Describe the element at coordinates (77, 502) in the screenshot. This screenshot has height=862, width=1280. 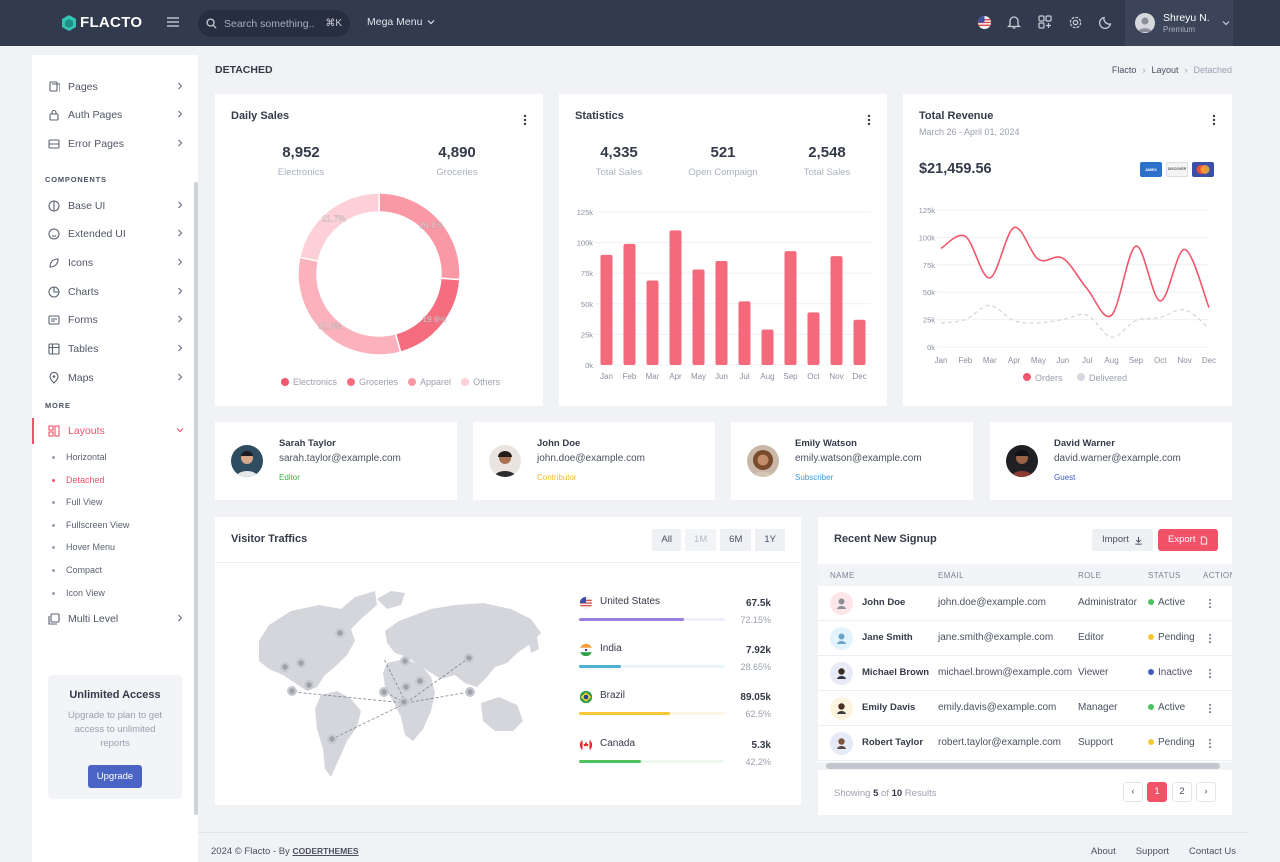
I see `sidebar-sub-full-view: Full View` at that location.